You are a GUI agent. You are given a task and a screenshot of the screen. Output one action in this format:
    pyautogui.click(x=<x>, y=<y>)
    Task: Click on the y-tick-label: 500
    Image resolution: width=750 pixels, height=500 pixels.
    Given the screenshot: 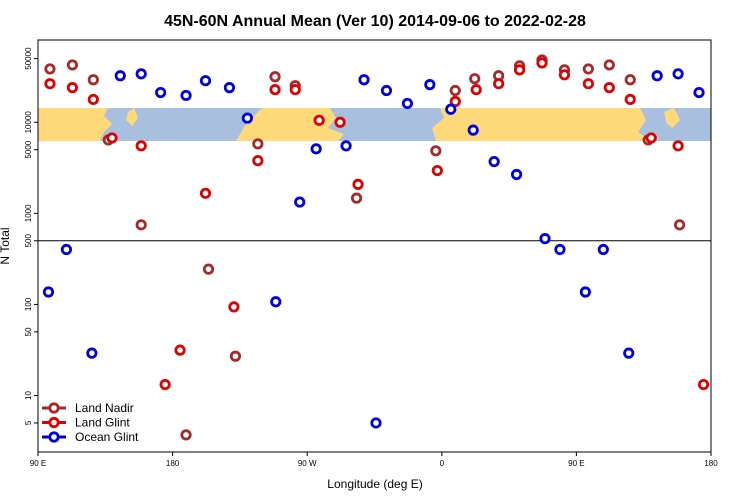 What is the action you would take?
    pyautogui.click(x=28, y=241)
    